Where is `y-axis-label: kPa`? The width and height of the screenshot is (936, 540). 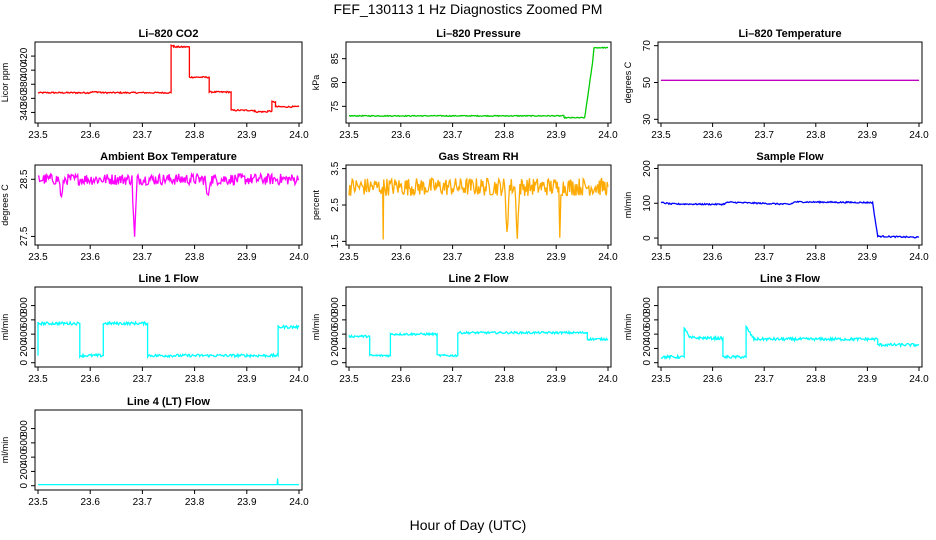
y-axis-label: kPa is located at coordinates (316, 83).